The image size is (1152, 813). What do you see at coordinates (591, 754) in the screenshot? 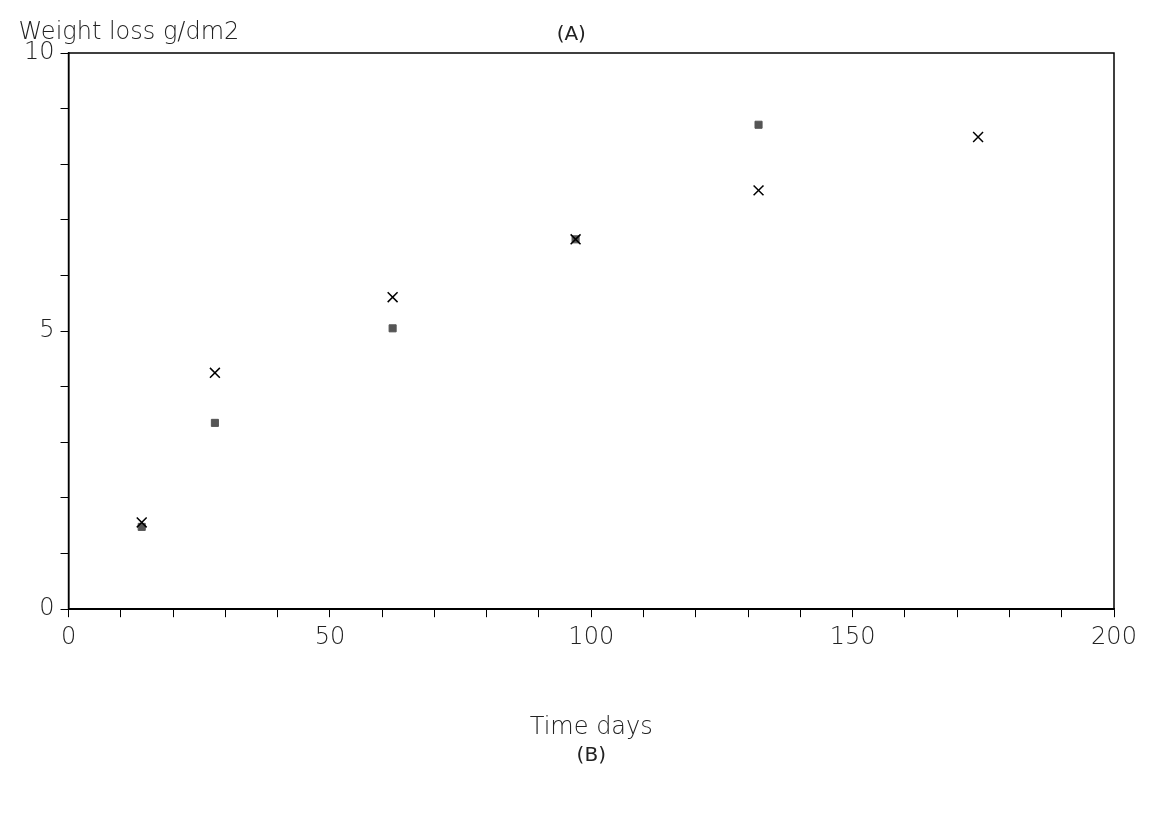
I see `text: (B)` at bounding box center [591, 754].